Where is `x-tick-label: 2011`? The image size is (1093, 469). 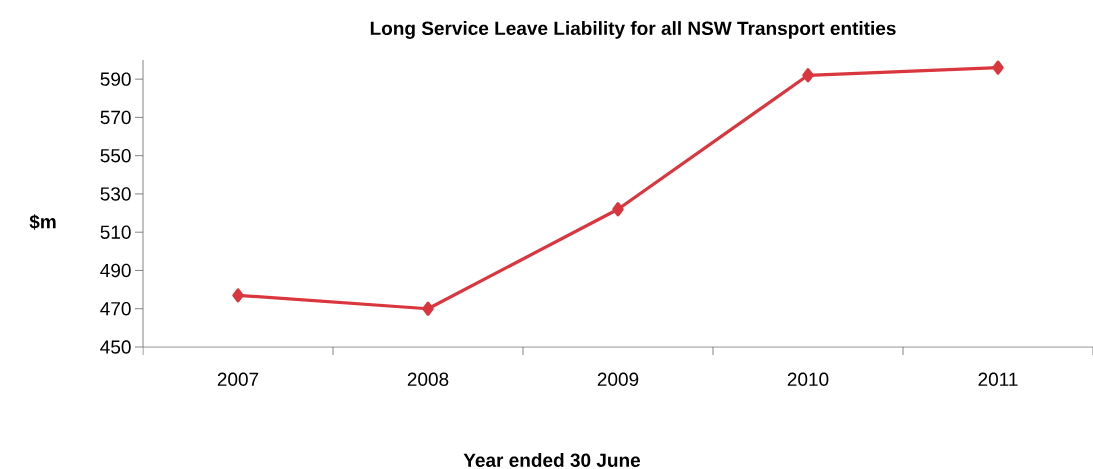
x-tick-label: 2011 is located at coordinates (998, 379).